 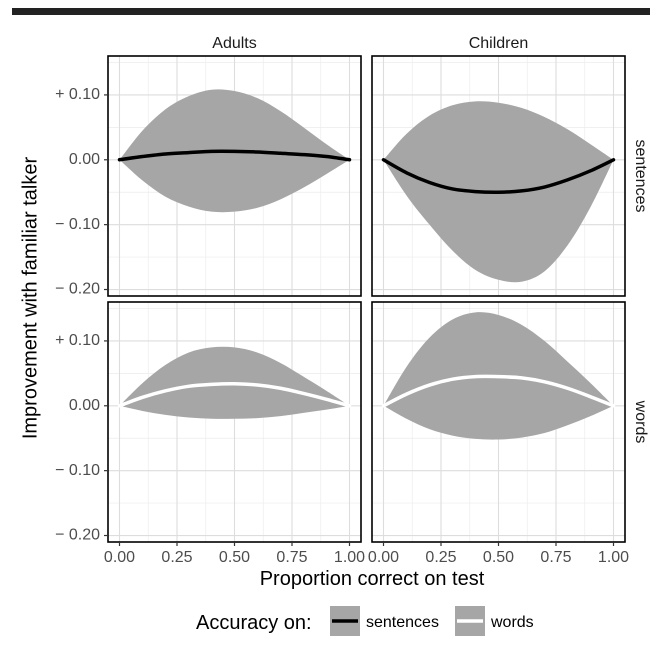 What do you see at coordinates (402, 622) in the screenshot?
I see `legend-label-sentences: sentences` at bounding box center [402, 622].